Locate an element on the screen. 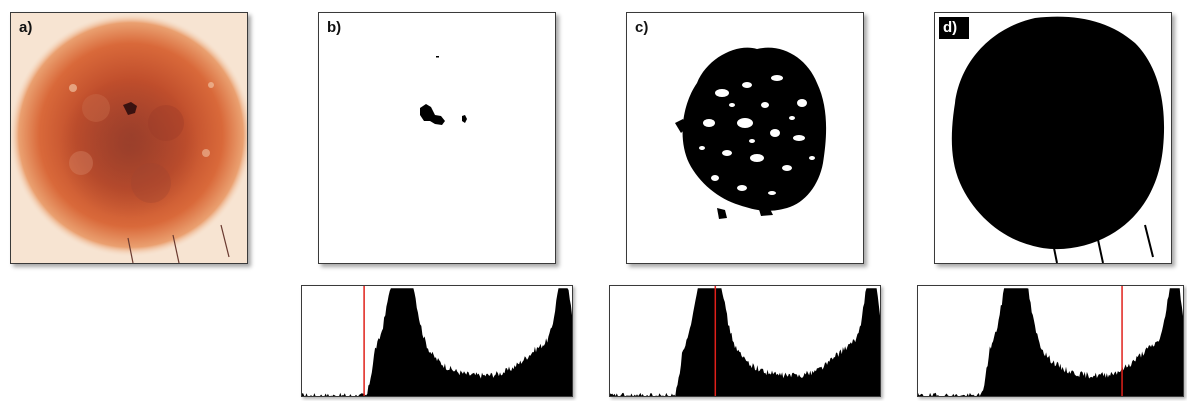  panel-label-b: b) is located at coordinates (334, 27).